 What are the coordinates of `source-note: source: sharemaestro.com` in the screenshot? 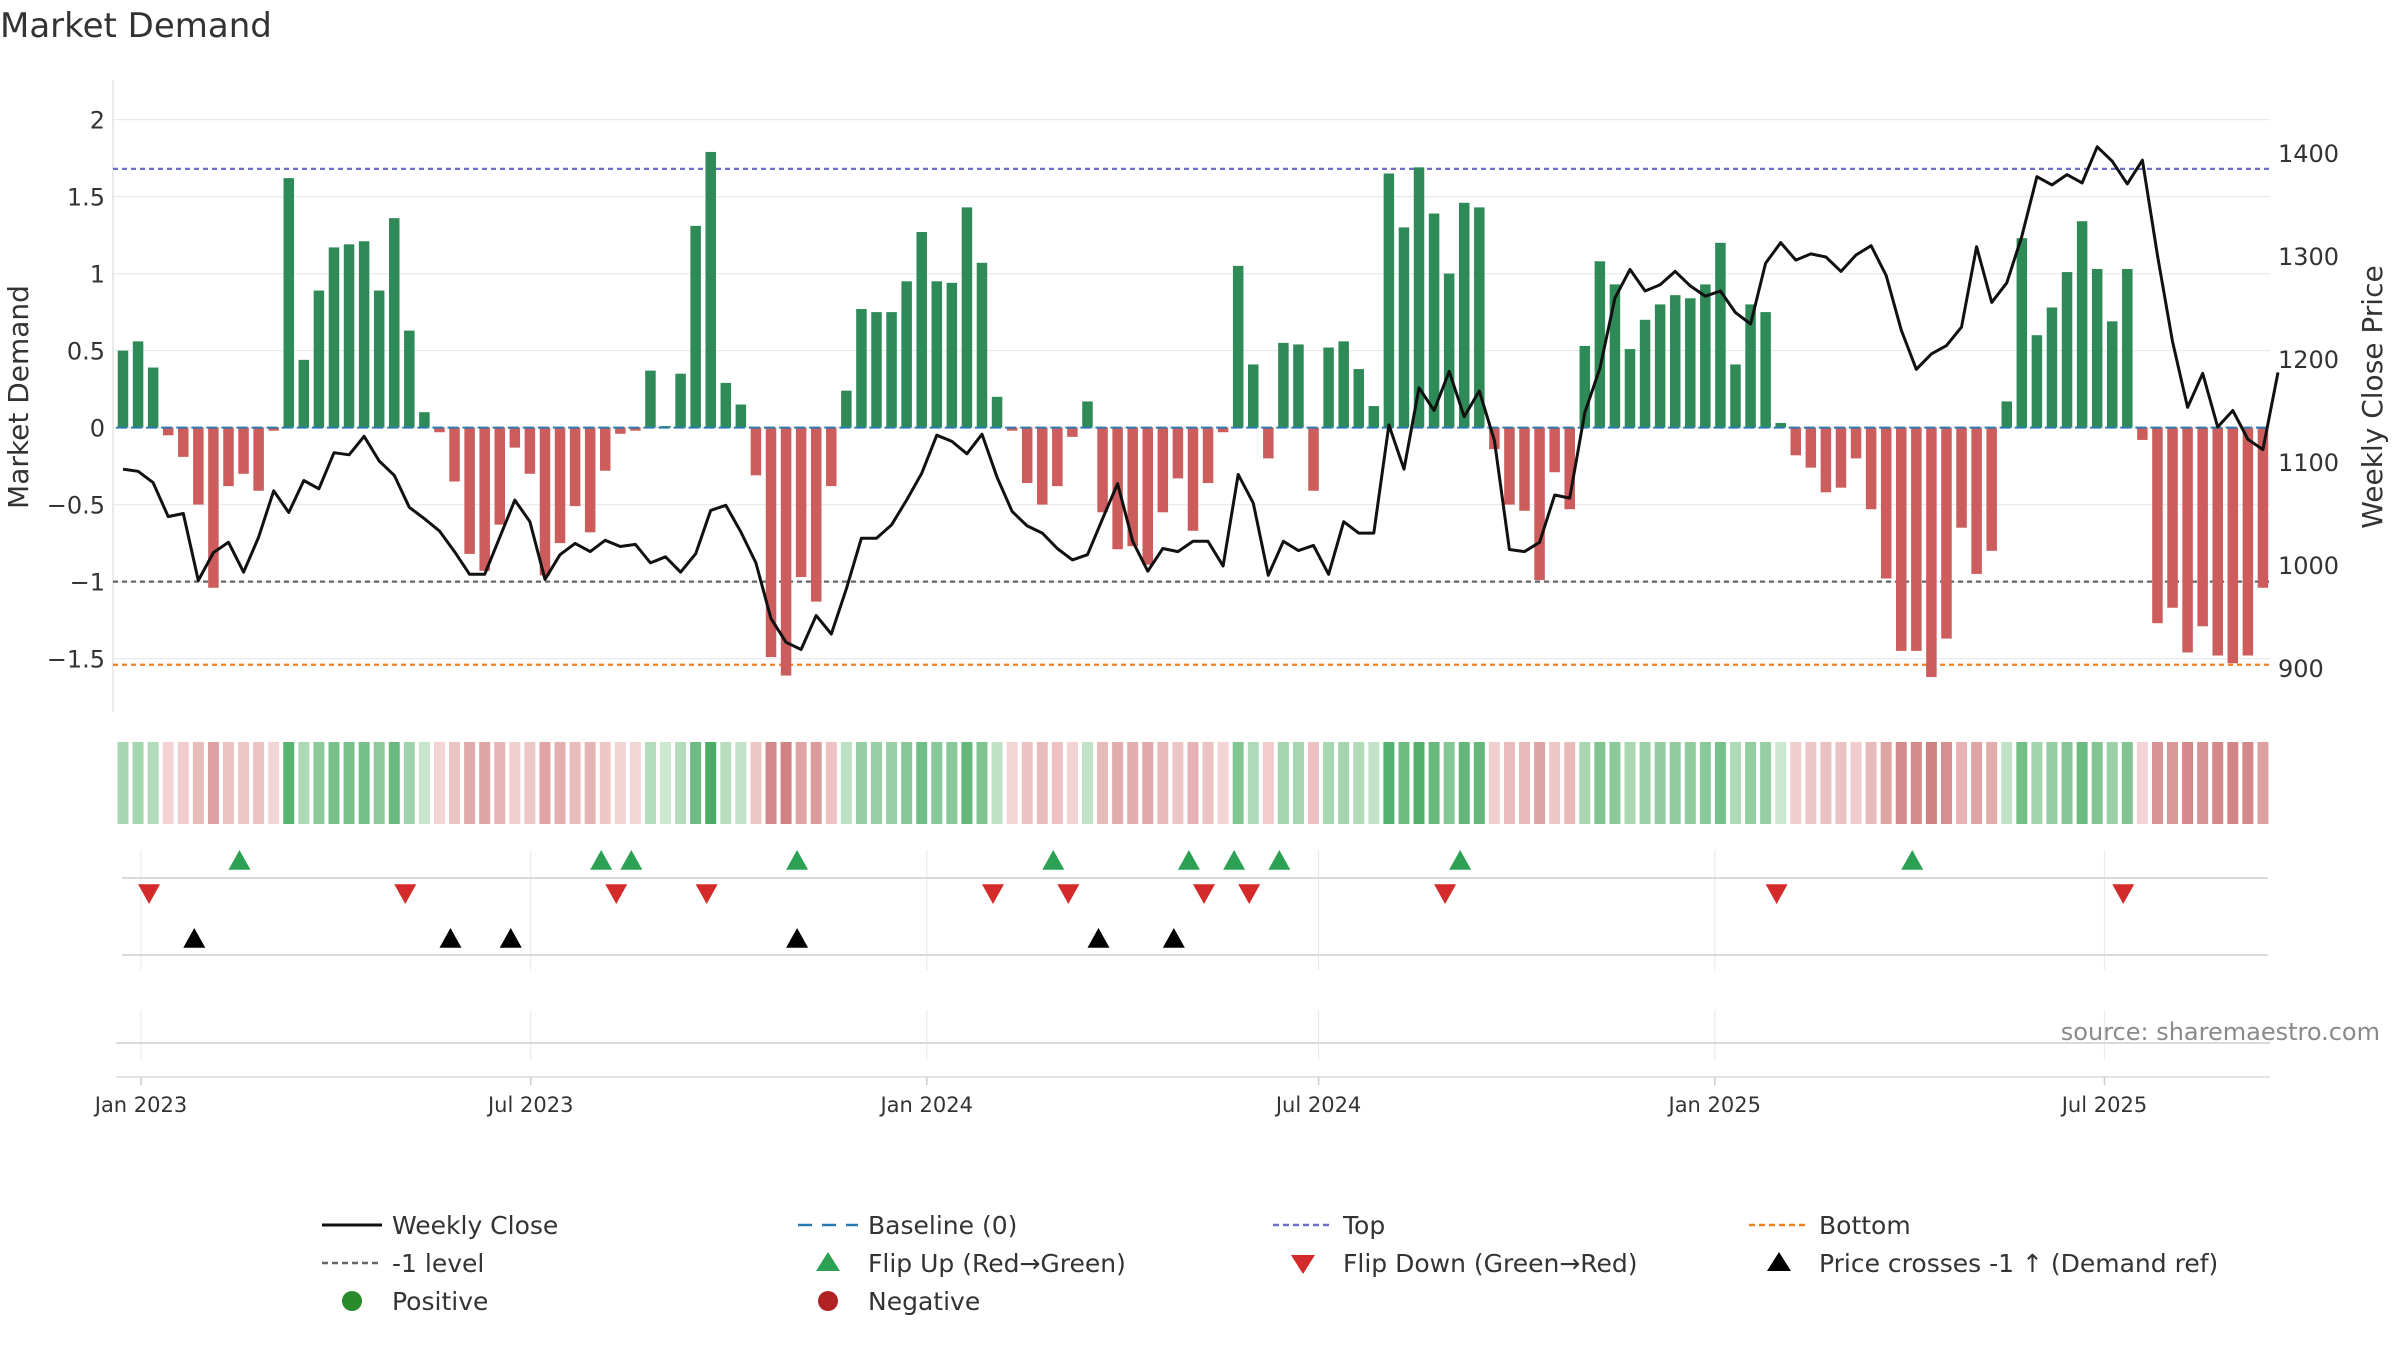 It's located at (2220, 1032).